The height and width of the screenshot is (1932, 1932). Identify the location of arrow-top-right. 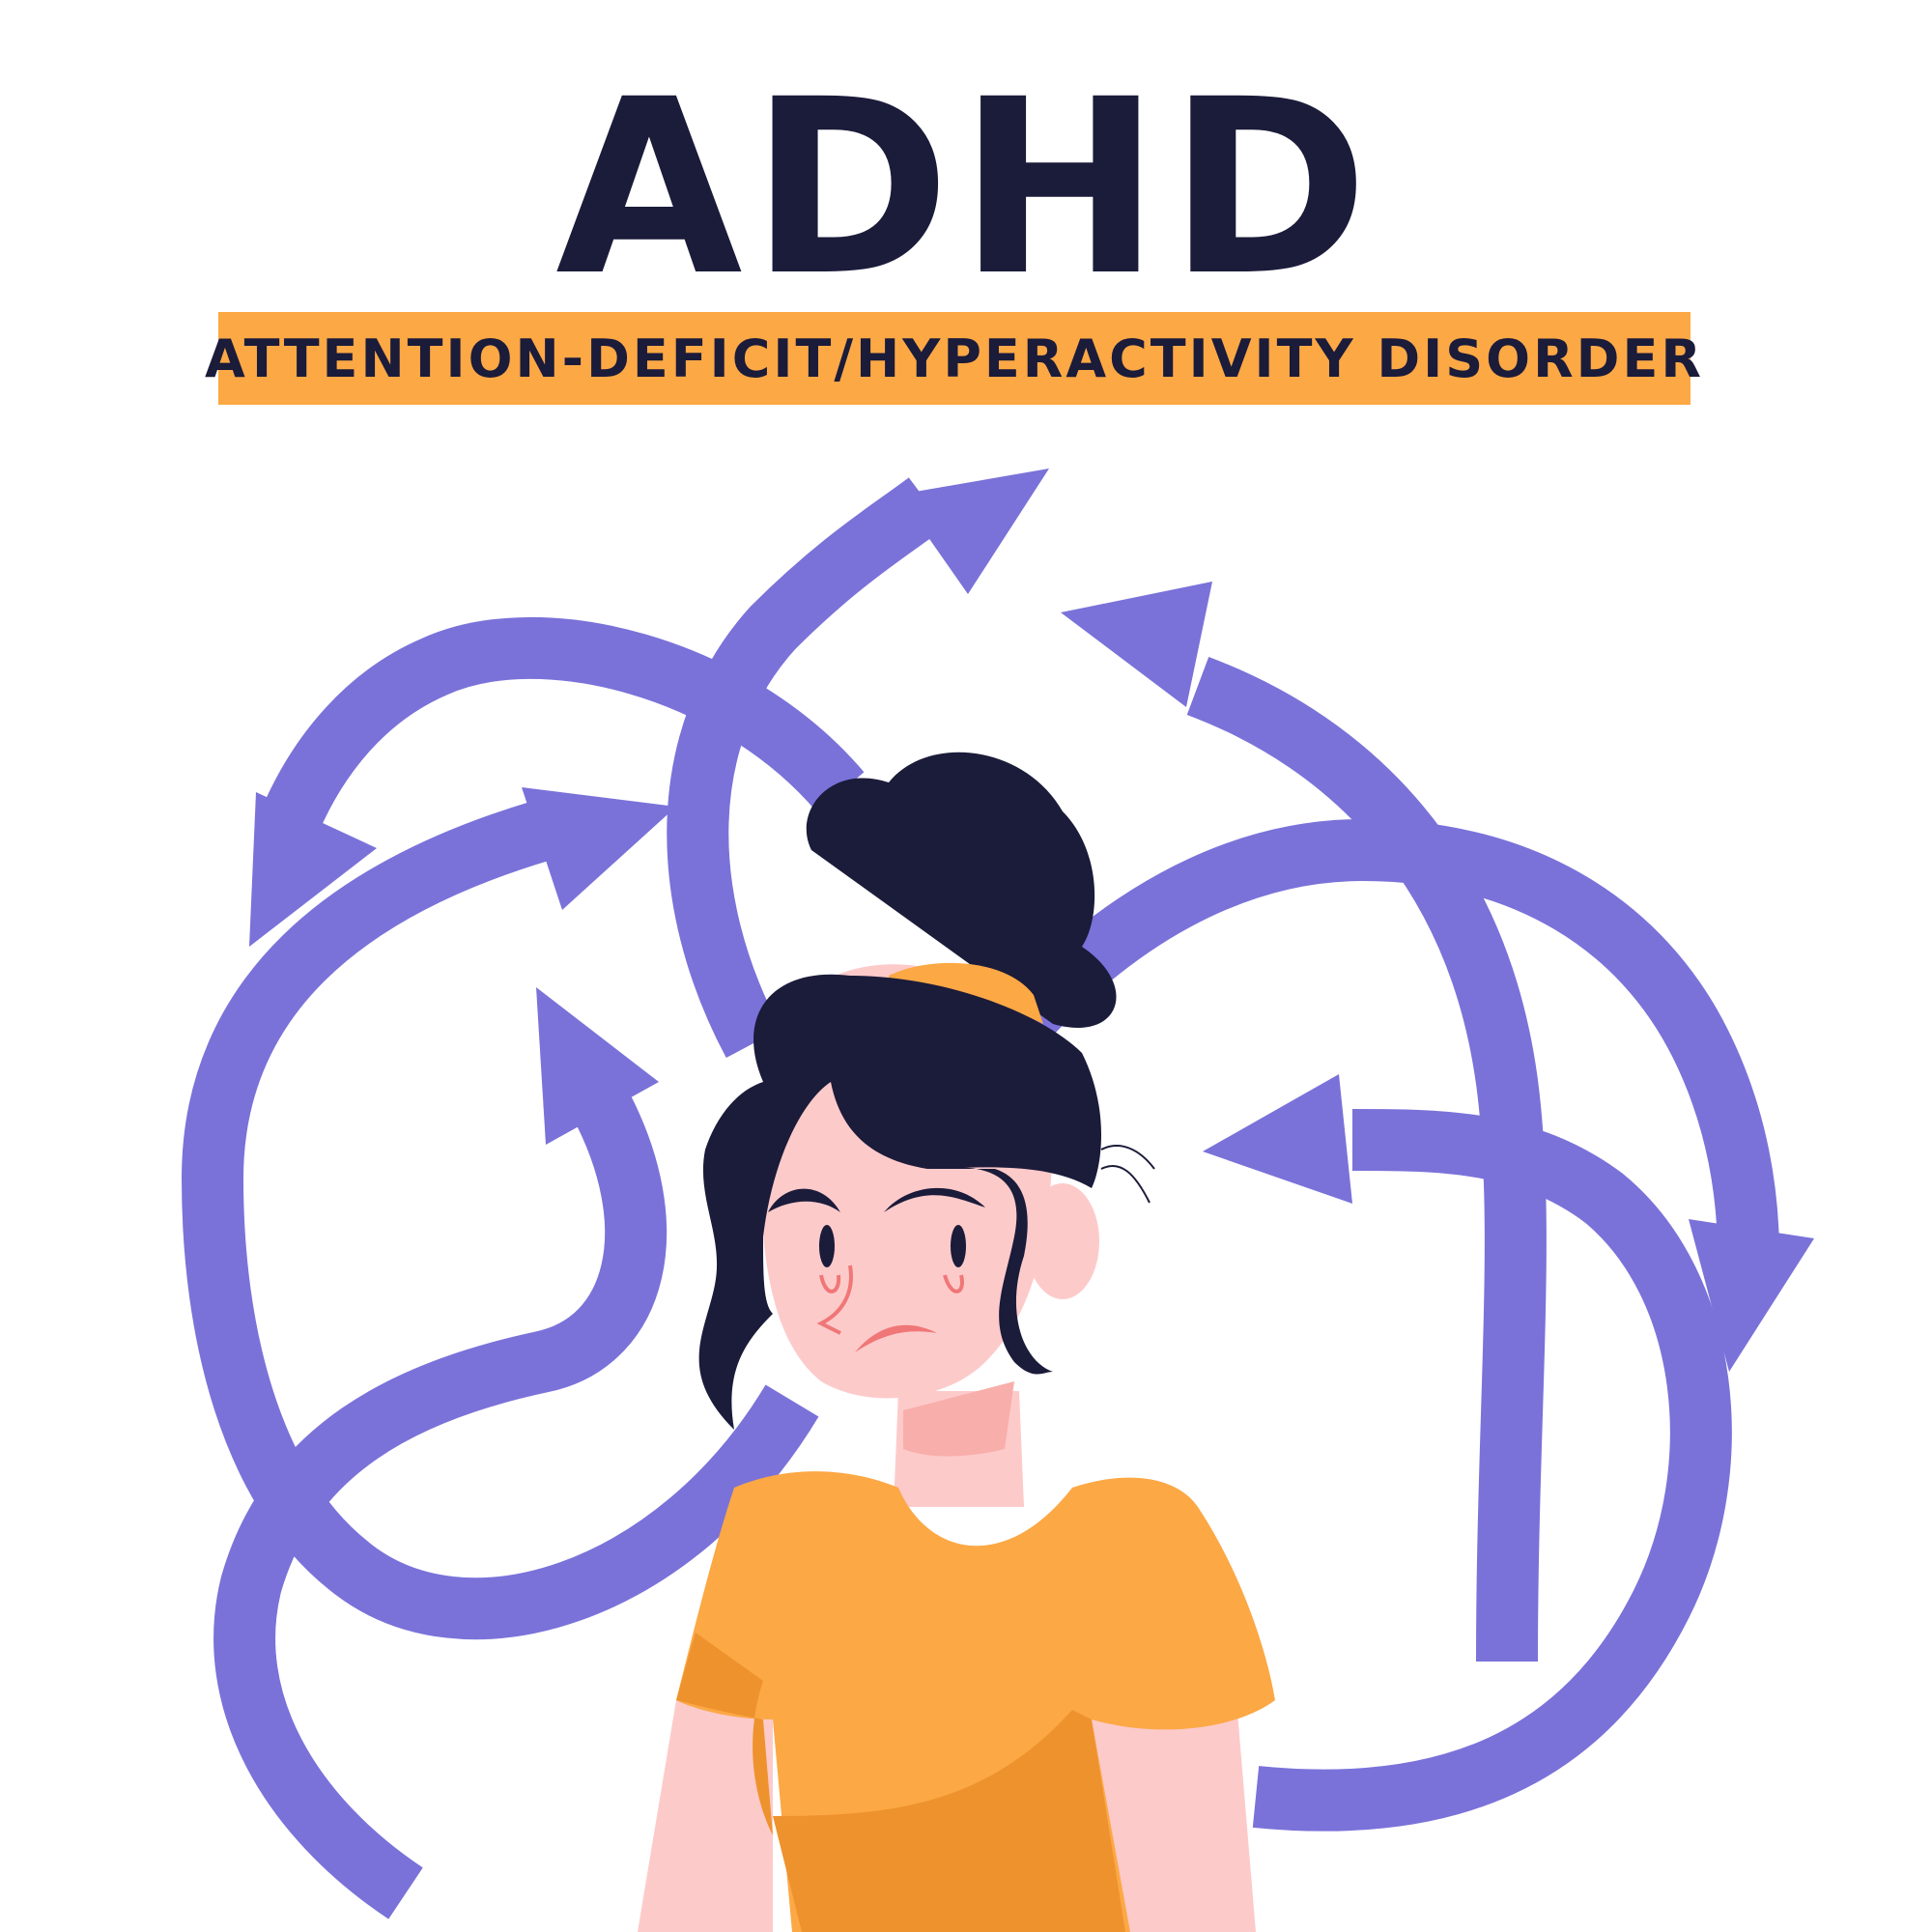
(1304, 1122).